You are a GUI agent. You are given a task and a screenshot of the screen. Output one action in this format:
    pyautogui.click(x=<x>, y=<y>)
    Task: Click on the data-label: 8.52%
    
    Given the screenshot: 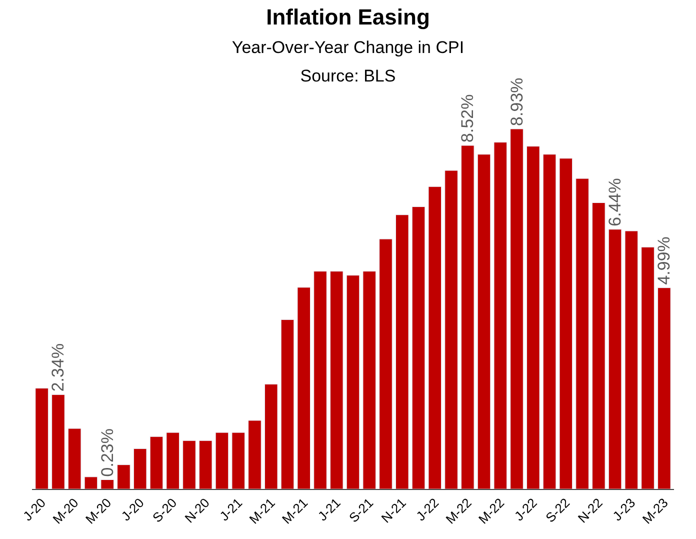 What is the action you would take?
    pyautogui.click(x=468, y=118)
    